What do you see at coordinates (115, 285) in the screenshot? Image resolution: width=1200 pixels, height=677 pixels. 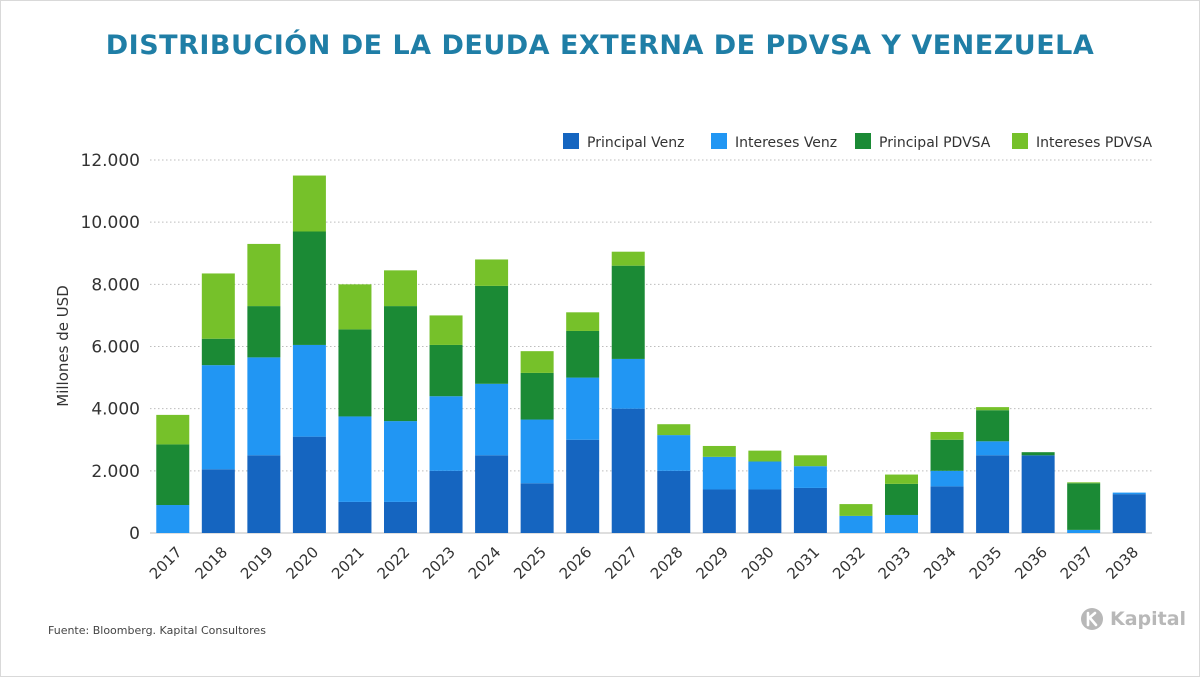 I see `y-tick-label: 8.000` at bounding box center [115, 285].